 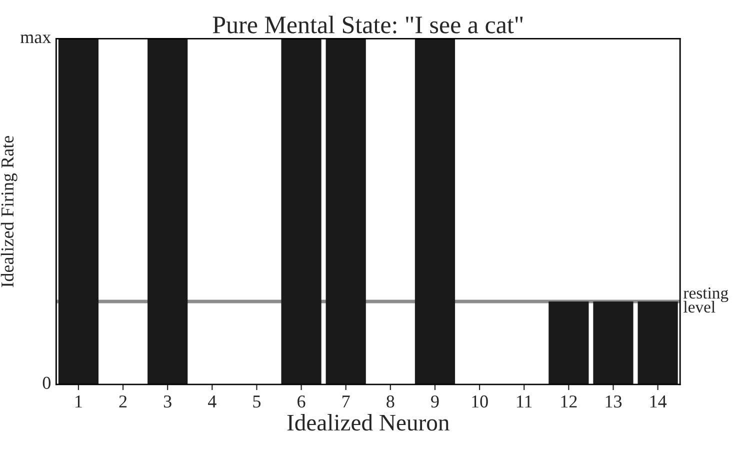 What do you see at coordinates (658, 402) in the screenshot?
I see `x-tick-label: 14` at bounding box center [658, 402].